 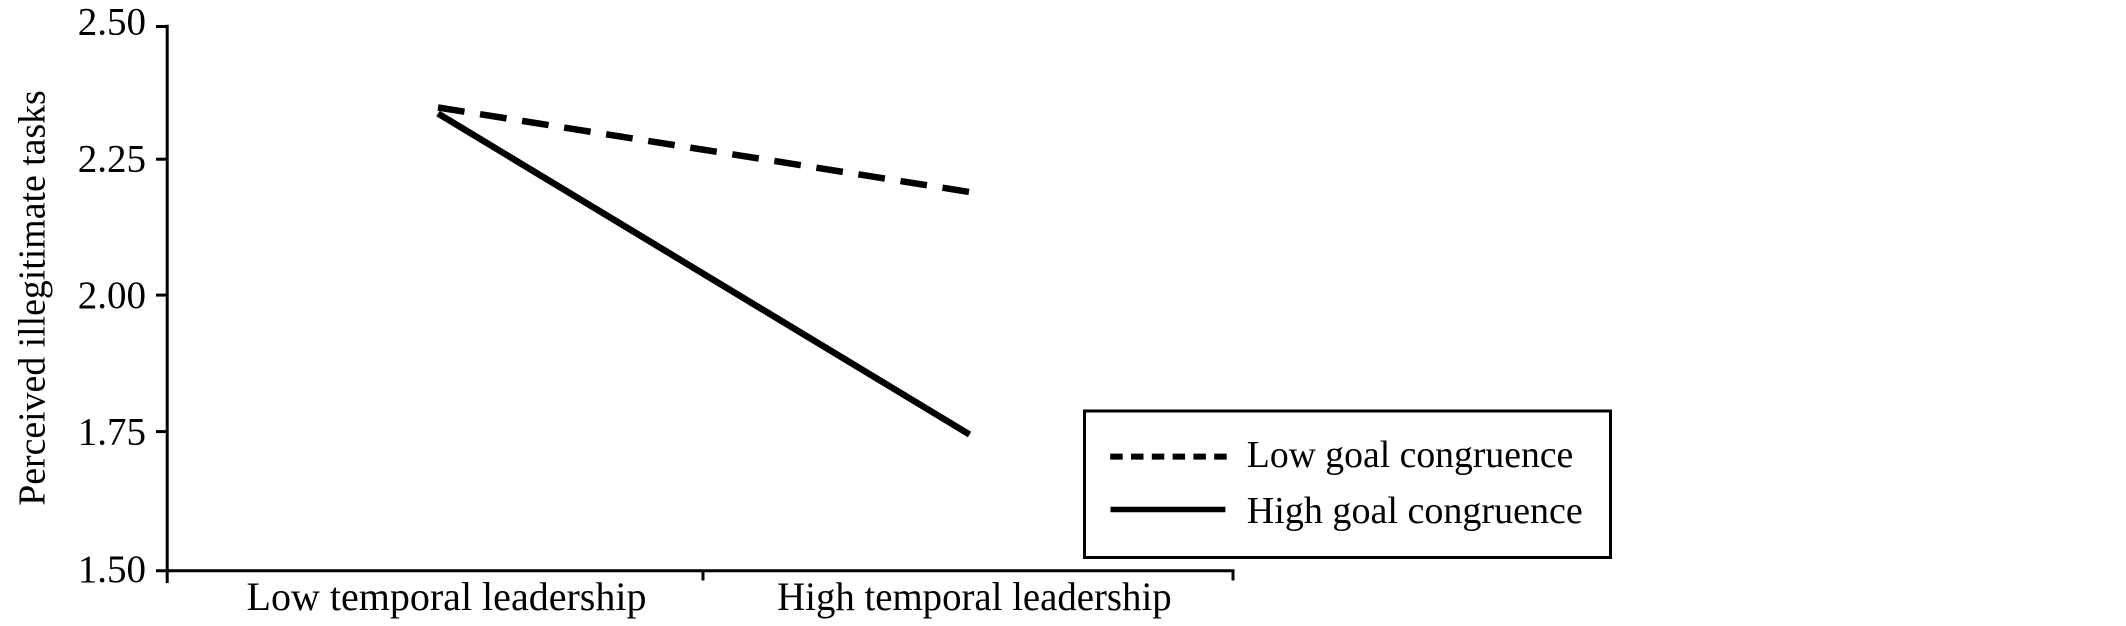 I want to click on svg-text: 2.25, so click(x=112, y=159).